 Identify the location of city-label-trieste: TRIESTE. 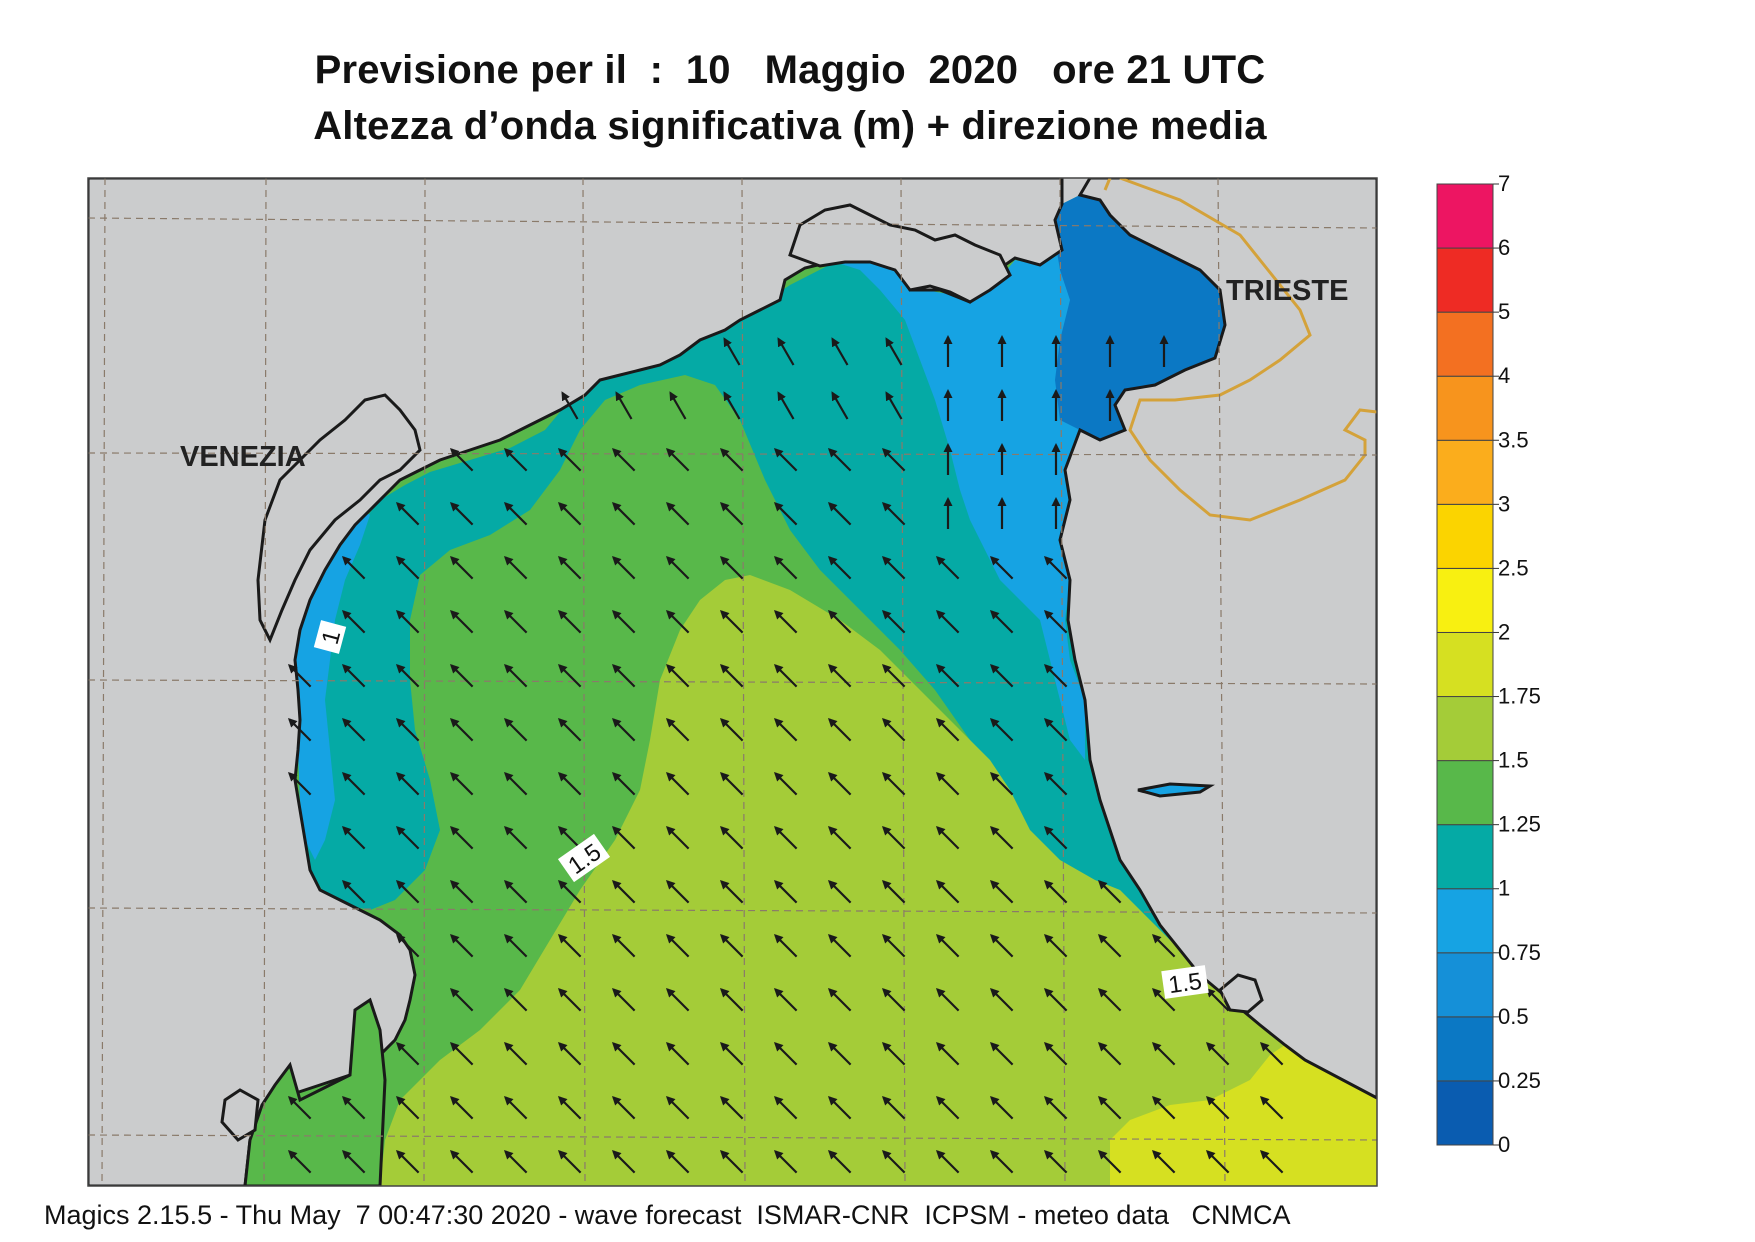
(1287, 291).